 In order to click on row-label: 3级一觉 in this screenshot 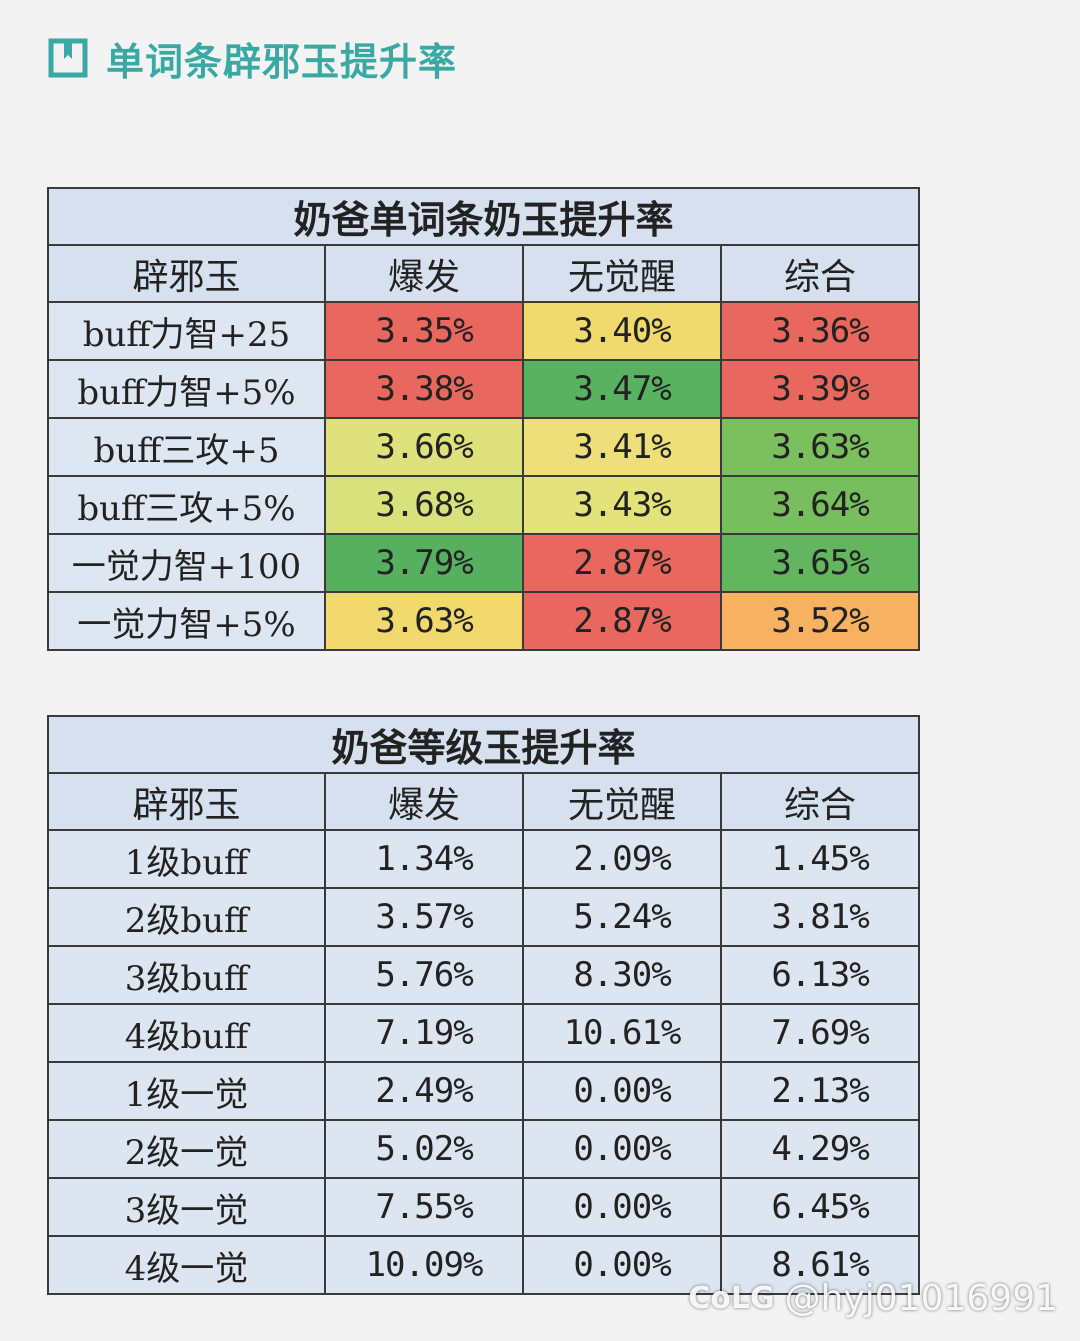, I will do `click(186, 1207)`.